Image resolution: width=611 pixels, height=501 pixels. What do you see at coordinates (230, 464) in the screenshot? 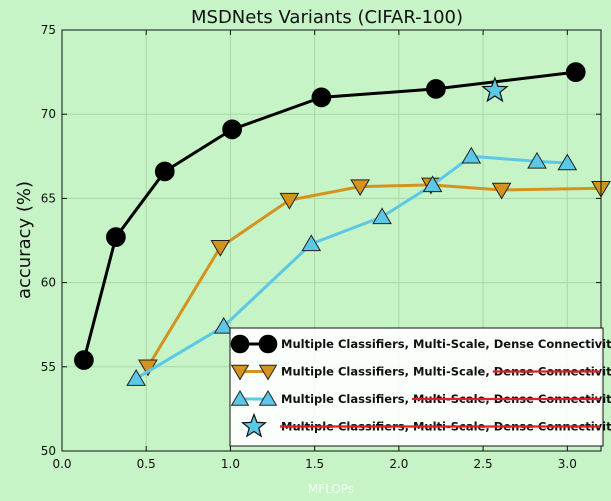
I see `x-tick-label: 1.0` at bounding box center [230, 464].